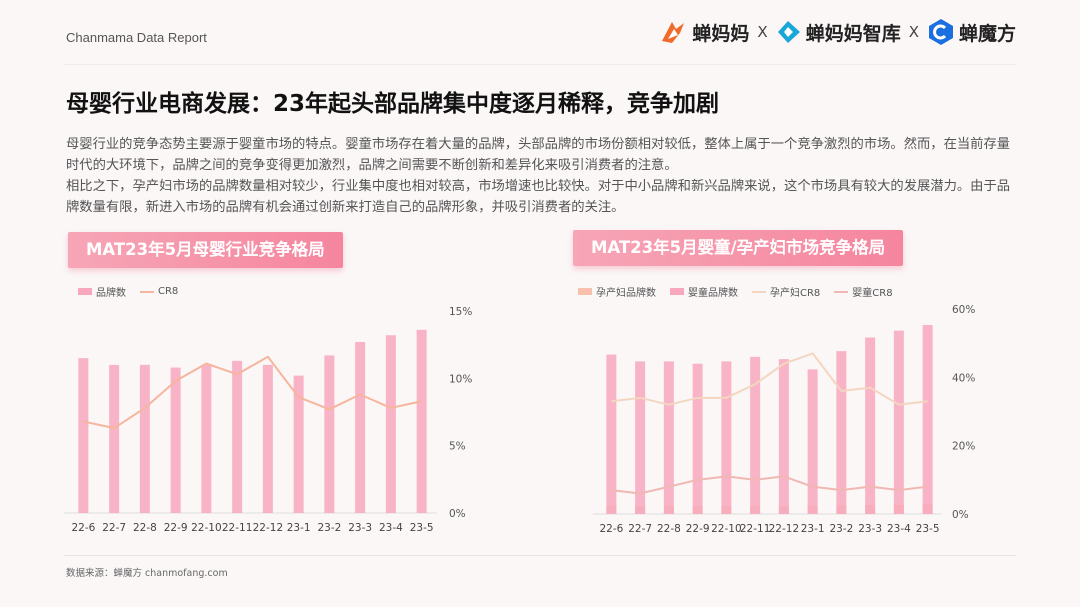  I want to click on chart2-x-tick-label: 22-6, so click(611, 529).